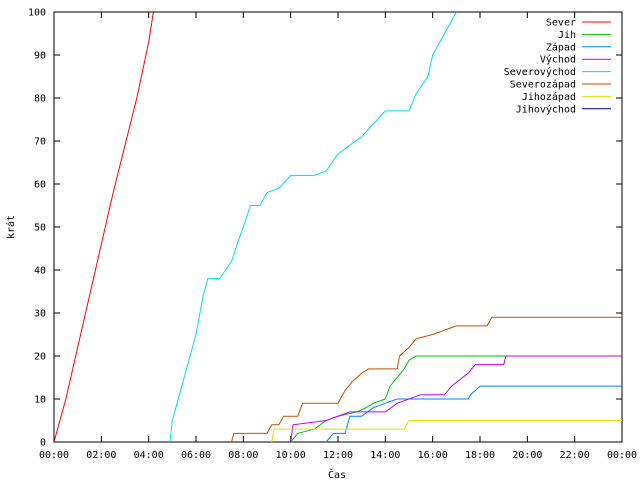 The height and width of the screenshot is (480, 640). Describe the element at coordinates (40, 357) in the screenshot. I see `y-tick-label: 20` at that location.